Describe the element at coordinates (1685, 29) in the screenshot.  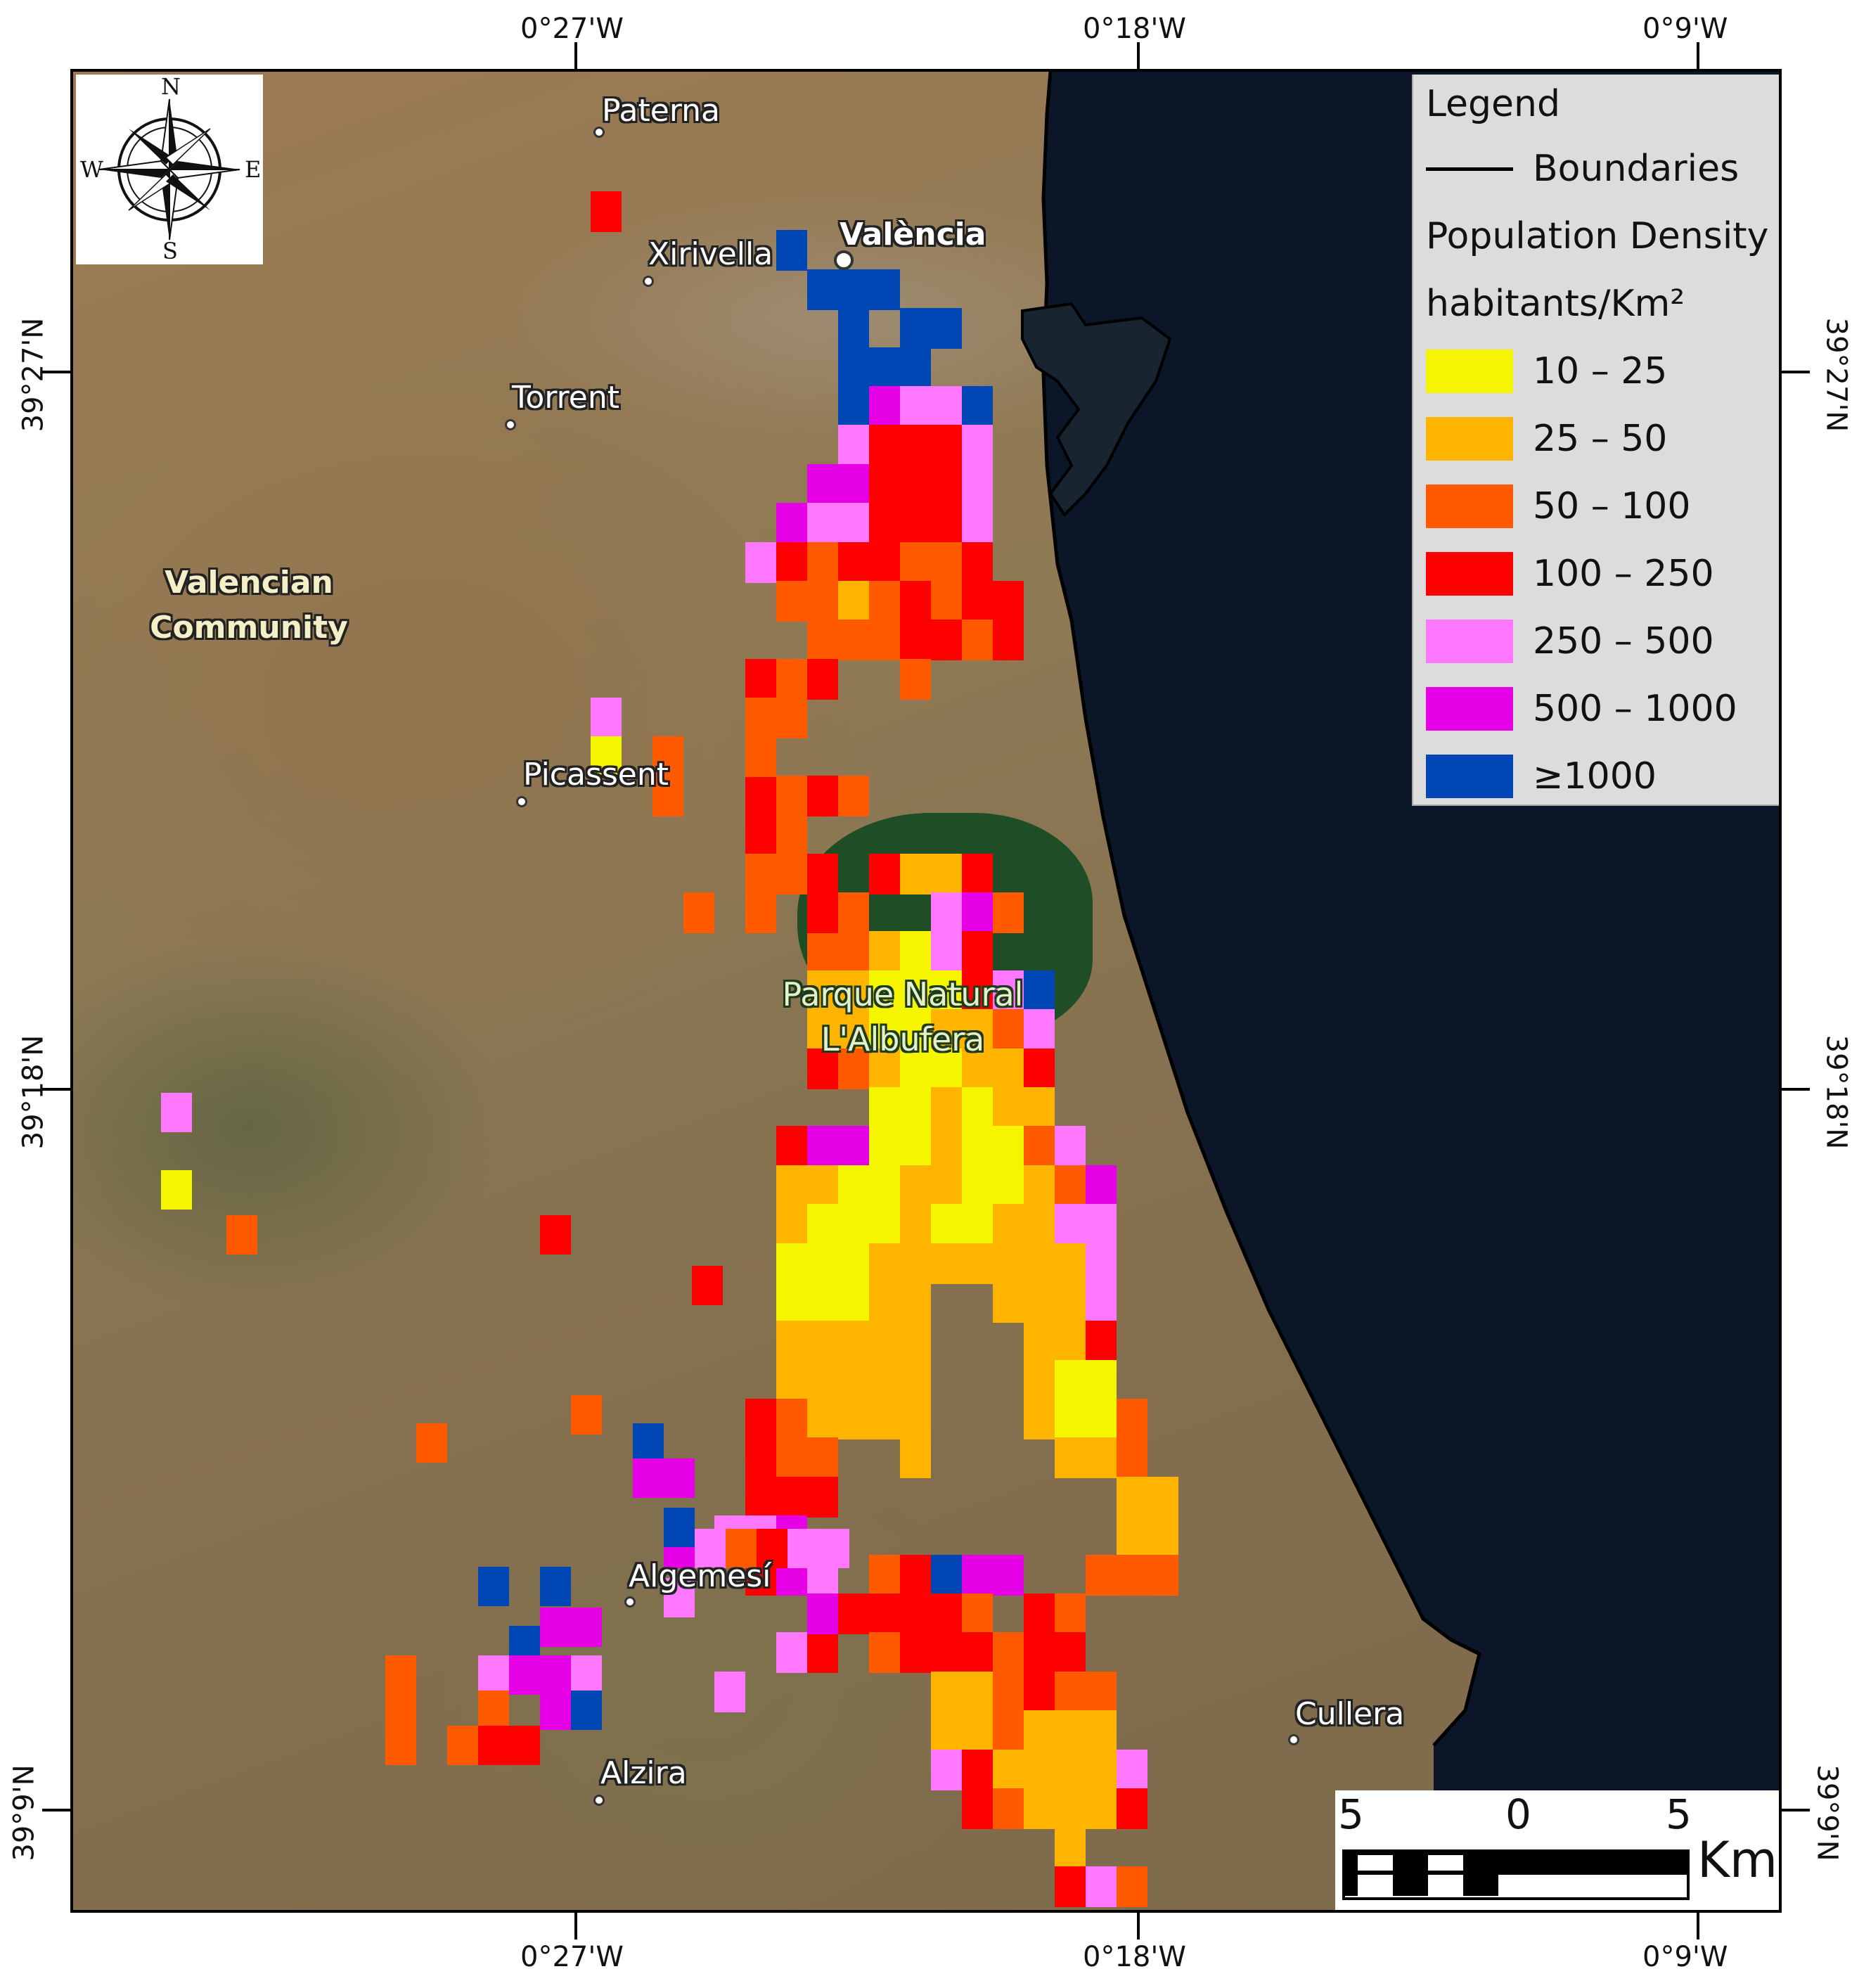
I see `lon-label-top-3: 0°9'W` at that location.